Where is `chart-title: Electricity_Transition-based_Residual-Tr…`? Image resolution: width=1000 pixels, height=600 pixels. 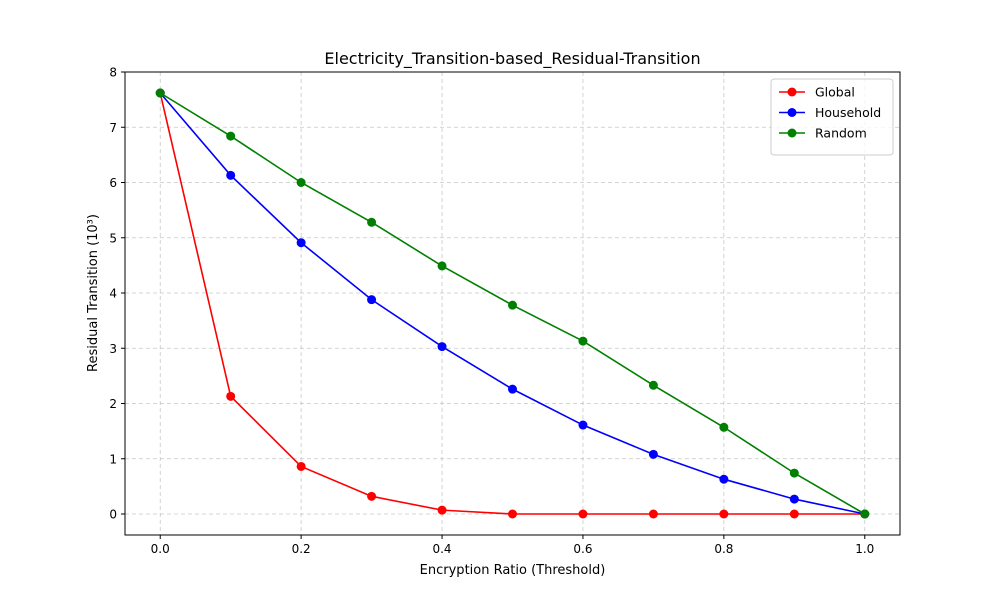 chart-title: Electricity_Transition-based_Residual-Tr… is located at coordinates (512, 59).